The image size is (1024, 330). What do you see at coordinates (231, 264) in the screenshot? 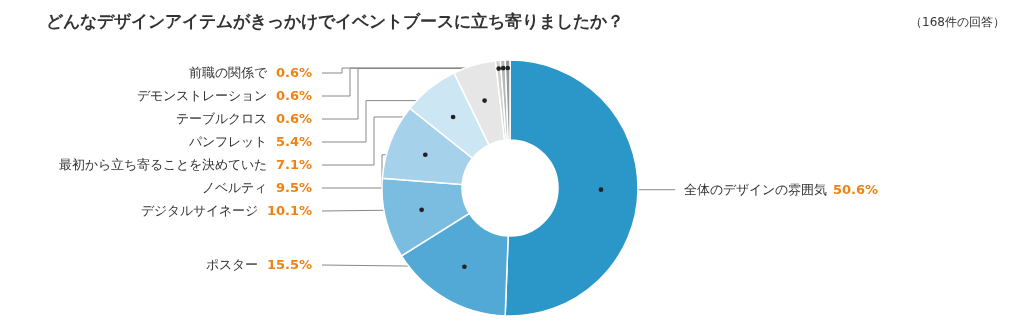
I see `slice-label: ポスター` at bounding box center [231, 264].